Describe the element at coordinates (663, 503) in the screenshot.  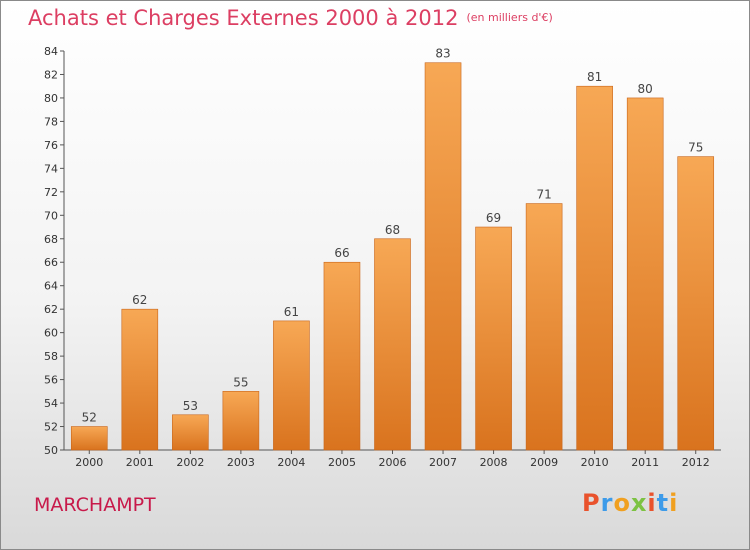
I see `proxiti-logo-letter: t` at that location.